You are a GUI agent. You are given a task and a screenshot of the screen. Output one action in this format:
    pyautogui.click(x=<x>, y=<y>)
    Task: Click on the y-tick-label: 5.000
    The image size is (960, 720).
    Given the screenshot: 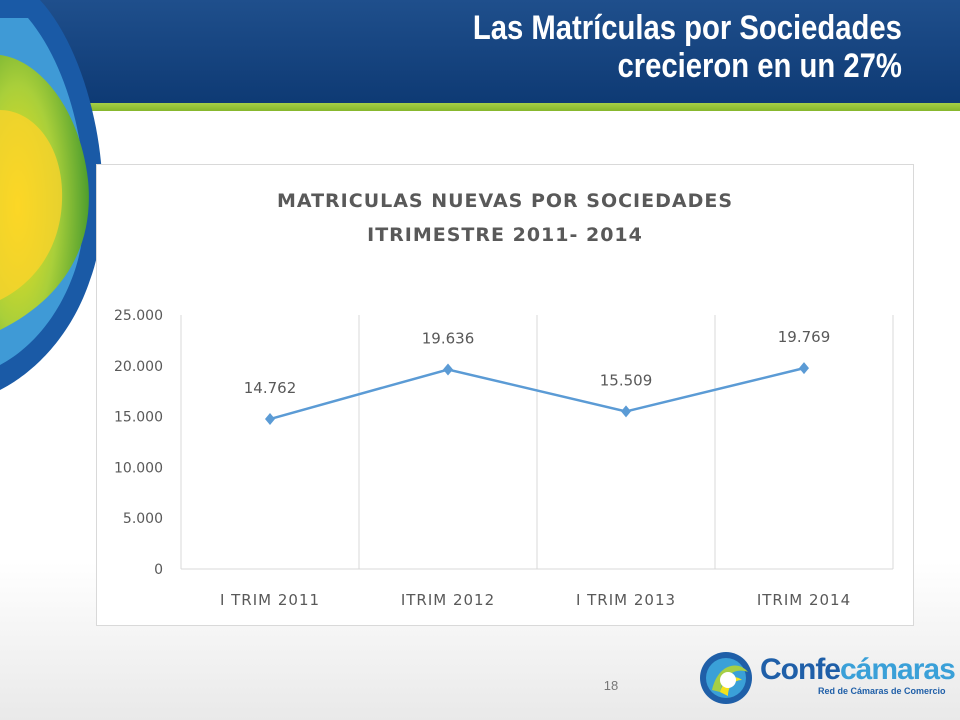 What is the action you would take?
    pyautogui.click(x=143, y=519)
    